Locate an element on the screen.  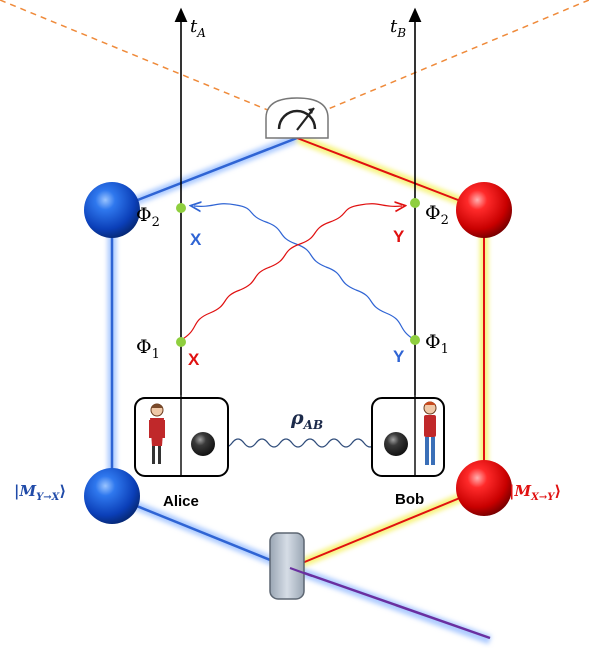
bob-lab-box is located at coordinates (408, 437).